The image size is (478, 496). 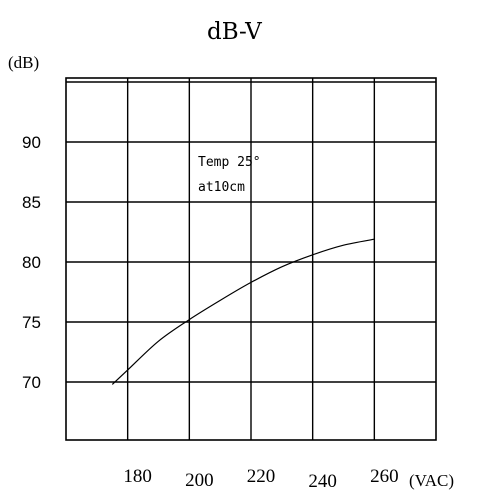 I want to click on x-tick-label: 200, so click(x=199, y=480).